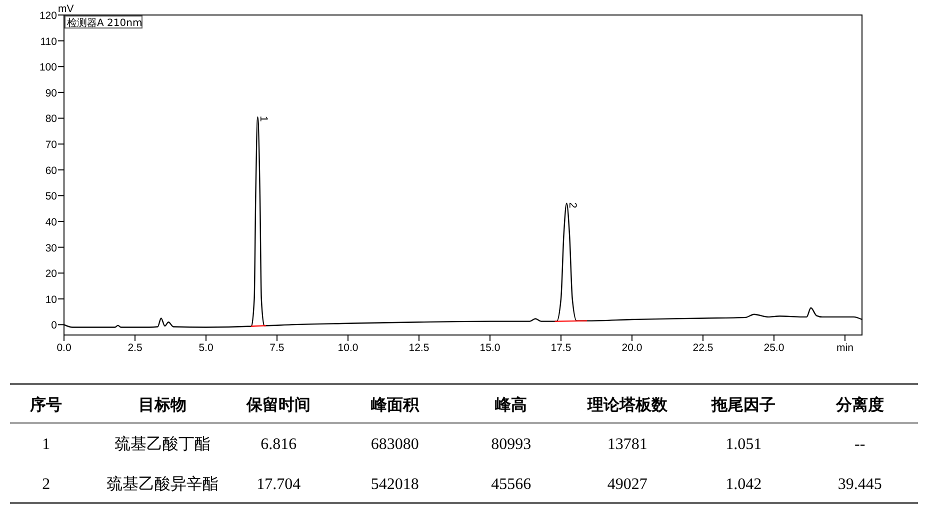 This screenshot has height=512, width=930. I want to click on annotation: 2, so click(572, 205).